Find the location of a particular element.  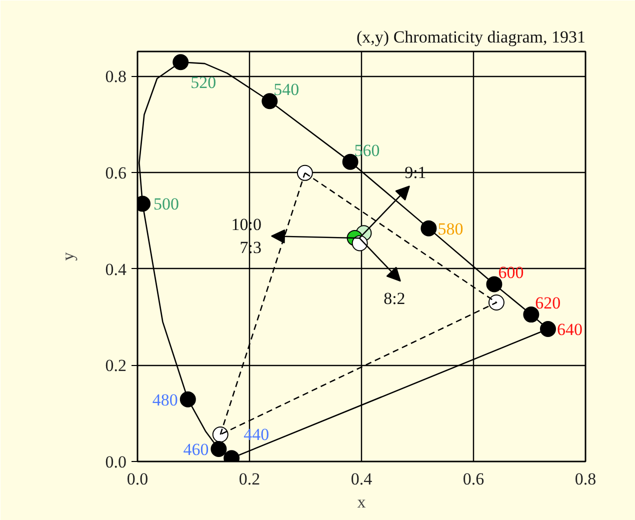

annotation: 600 is located at coordinates (511, 272).